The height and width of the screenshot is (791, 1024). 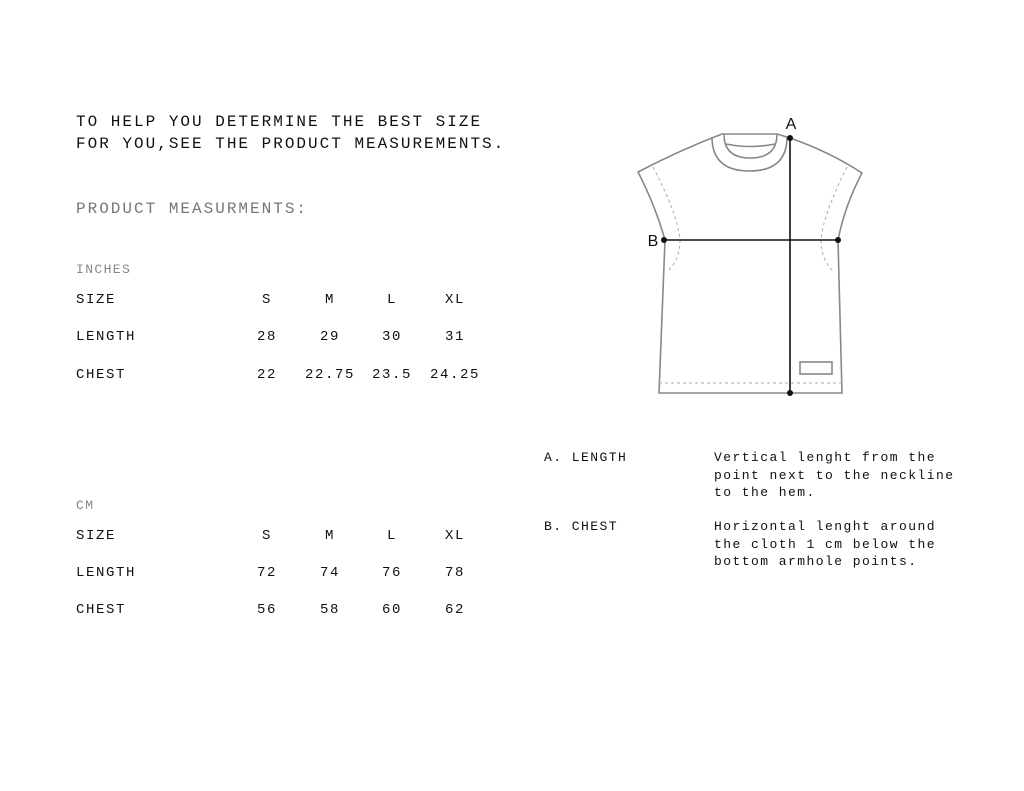 What do you see at coordinates (454, 375) in the screenshot?
I see `cell: 24.25` at bounding box center [454, 375].